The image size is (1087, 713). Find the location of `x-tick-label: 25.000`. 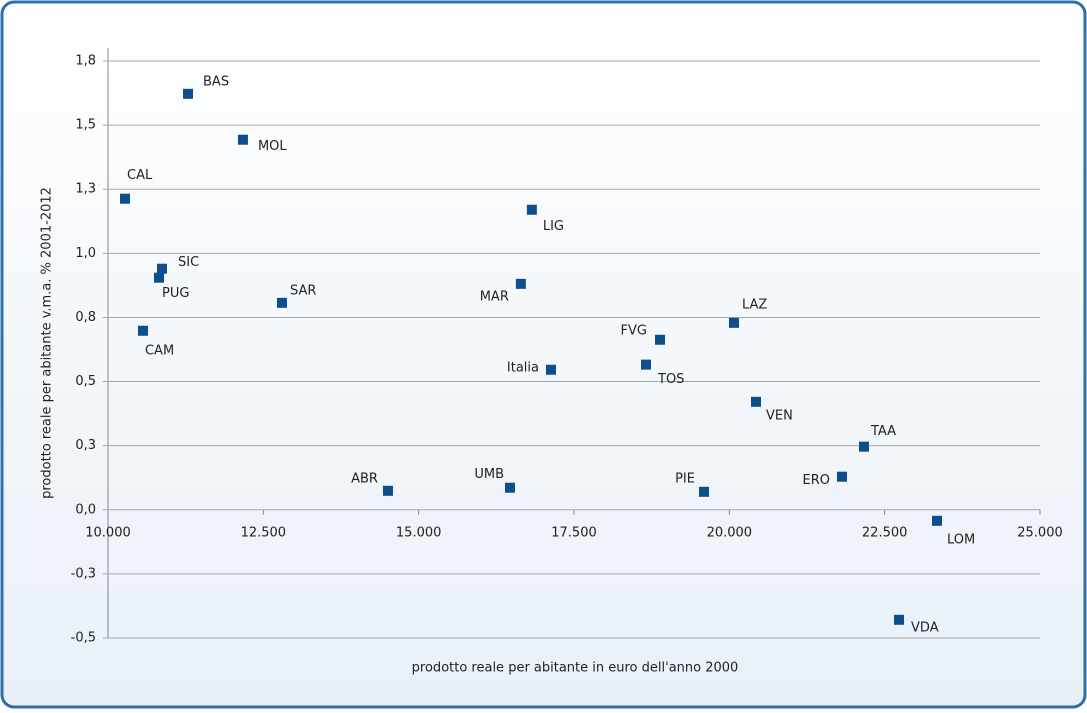

x-tick-label: 25.000 is located at coordinates (1040, 532).